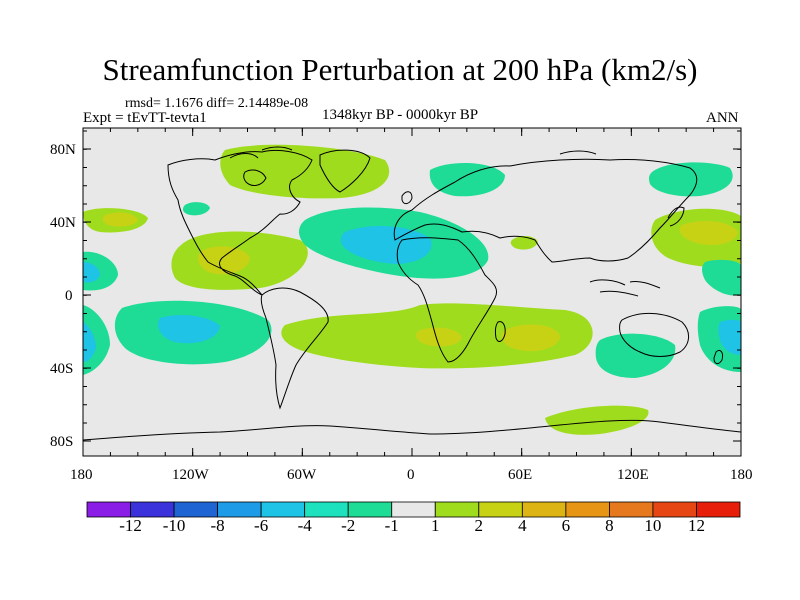 Image resolution: width=800 pixels, height=600 pixels. I want to click on colorbar-label: -4, so click(304, 525).